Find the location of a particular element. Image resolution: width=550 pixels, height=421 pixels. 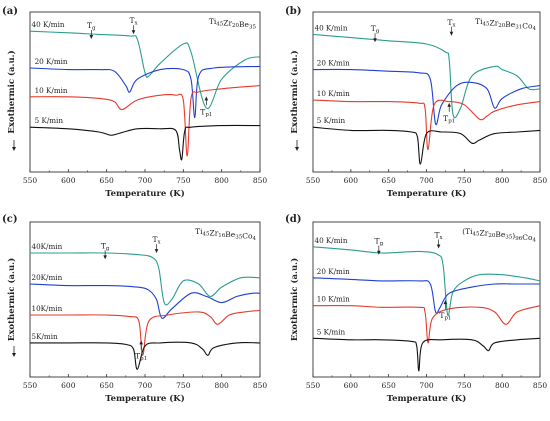

title-part: 31 is located at coordinates (518, 28).